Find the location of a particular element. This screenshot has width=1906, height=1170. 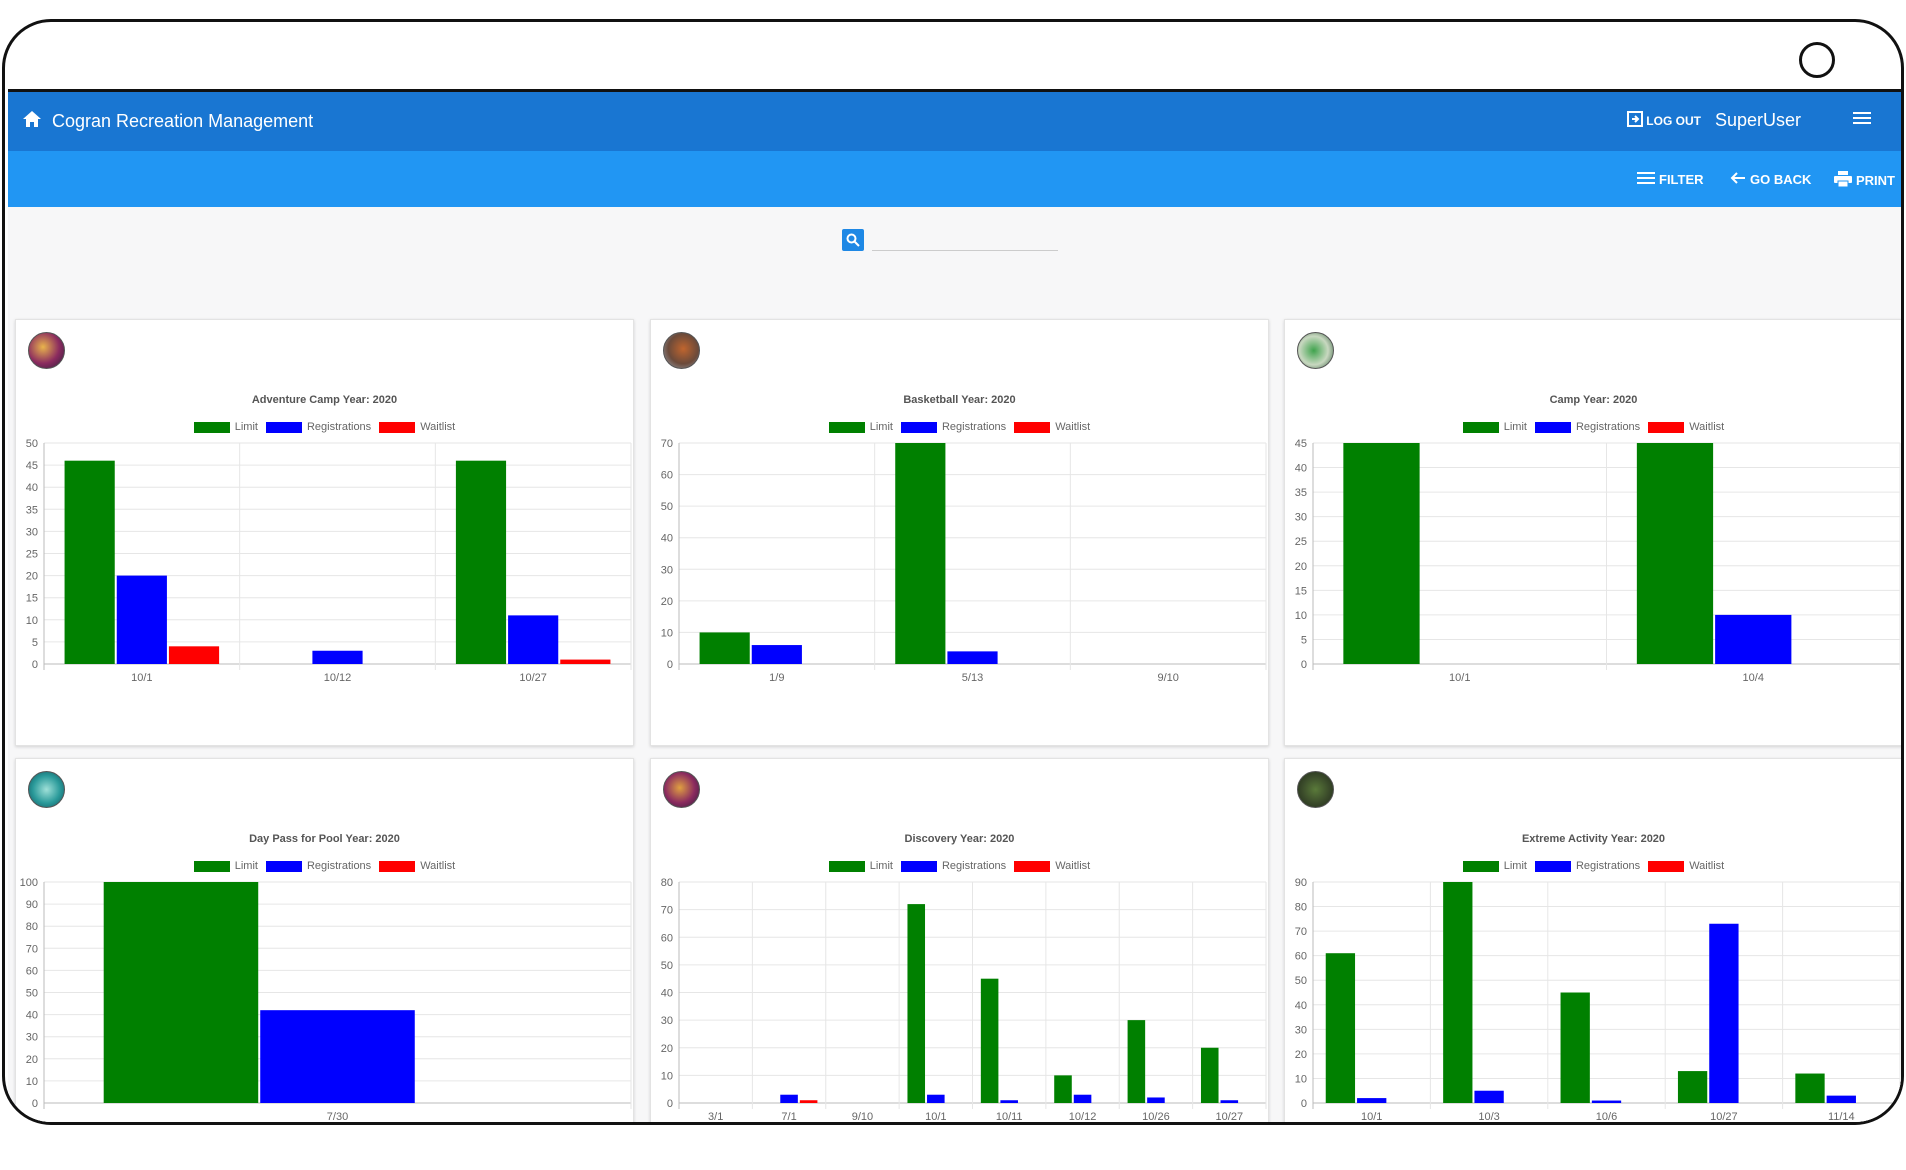

menu-icon is located at coordinates (1862, 120).